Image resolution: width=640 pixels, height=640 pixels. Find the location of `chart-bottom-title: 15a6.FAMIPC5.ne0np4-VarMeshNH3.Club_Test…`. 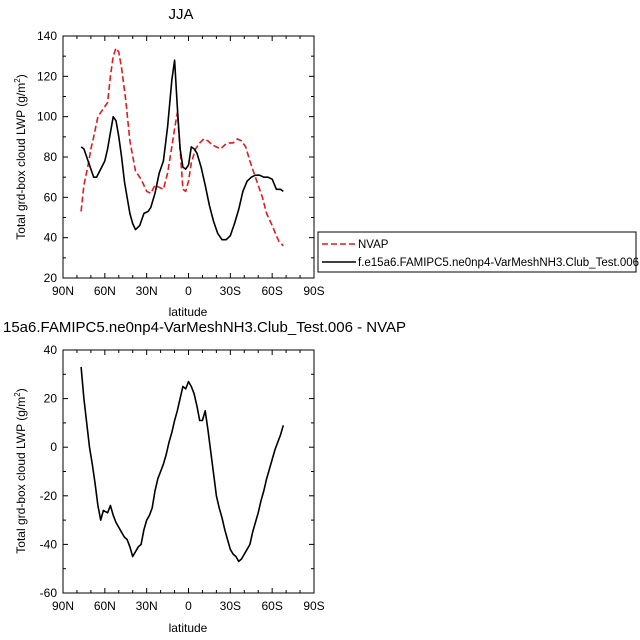

chart-bottom-title: 15a6.FAMIPC5.ne0np4-VarMeshNH3.Club_Test… is located at coordinates (204, 327).